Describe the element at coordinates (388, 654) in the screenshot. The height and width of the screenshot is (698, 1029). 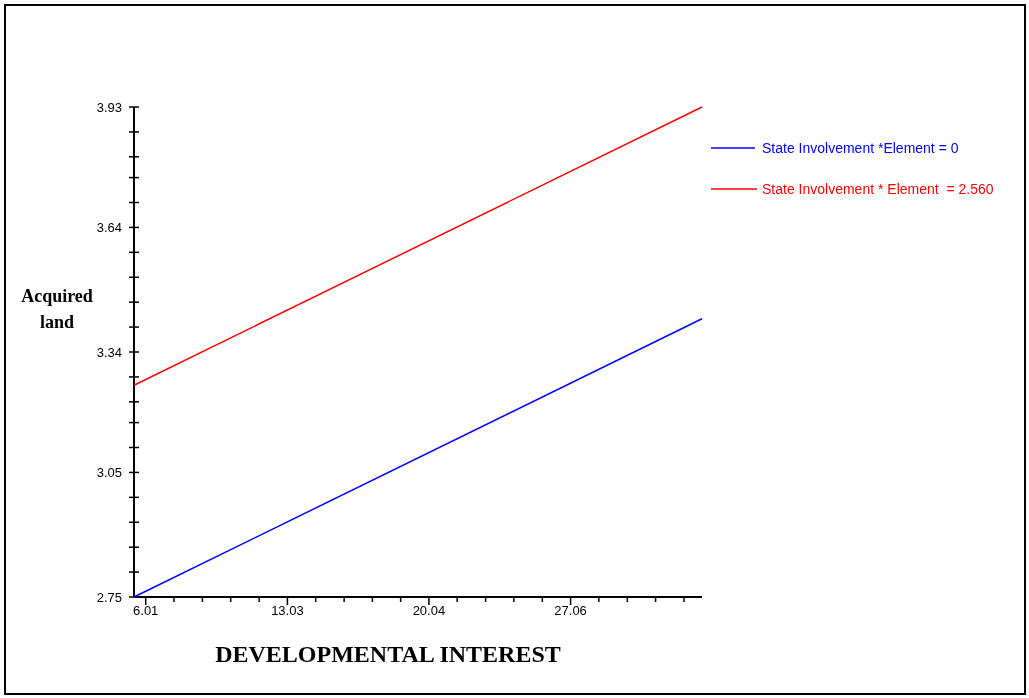
I see `x-axis-title: DEVELOPMENTAL INTEREST` at that location.